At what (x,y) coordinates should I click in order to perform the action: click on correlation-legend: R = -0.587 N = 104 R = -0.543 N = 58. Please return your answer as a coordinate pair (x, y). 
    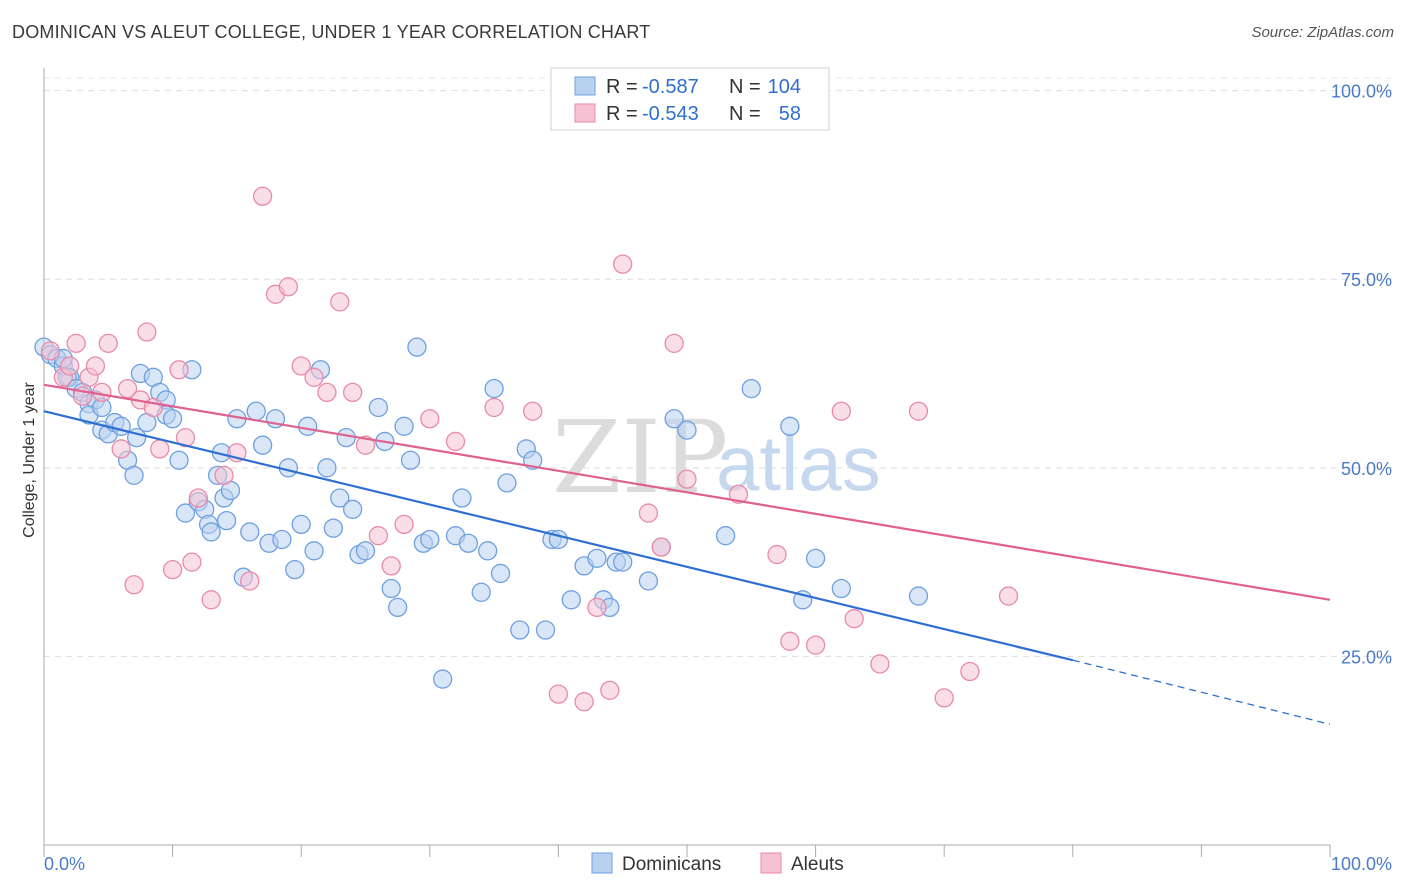
    Looking at the image, I should click on (690, 99).